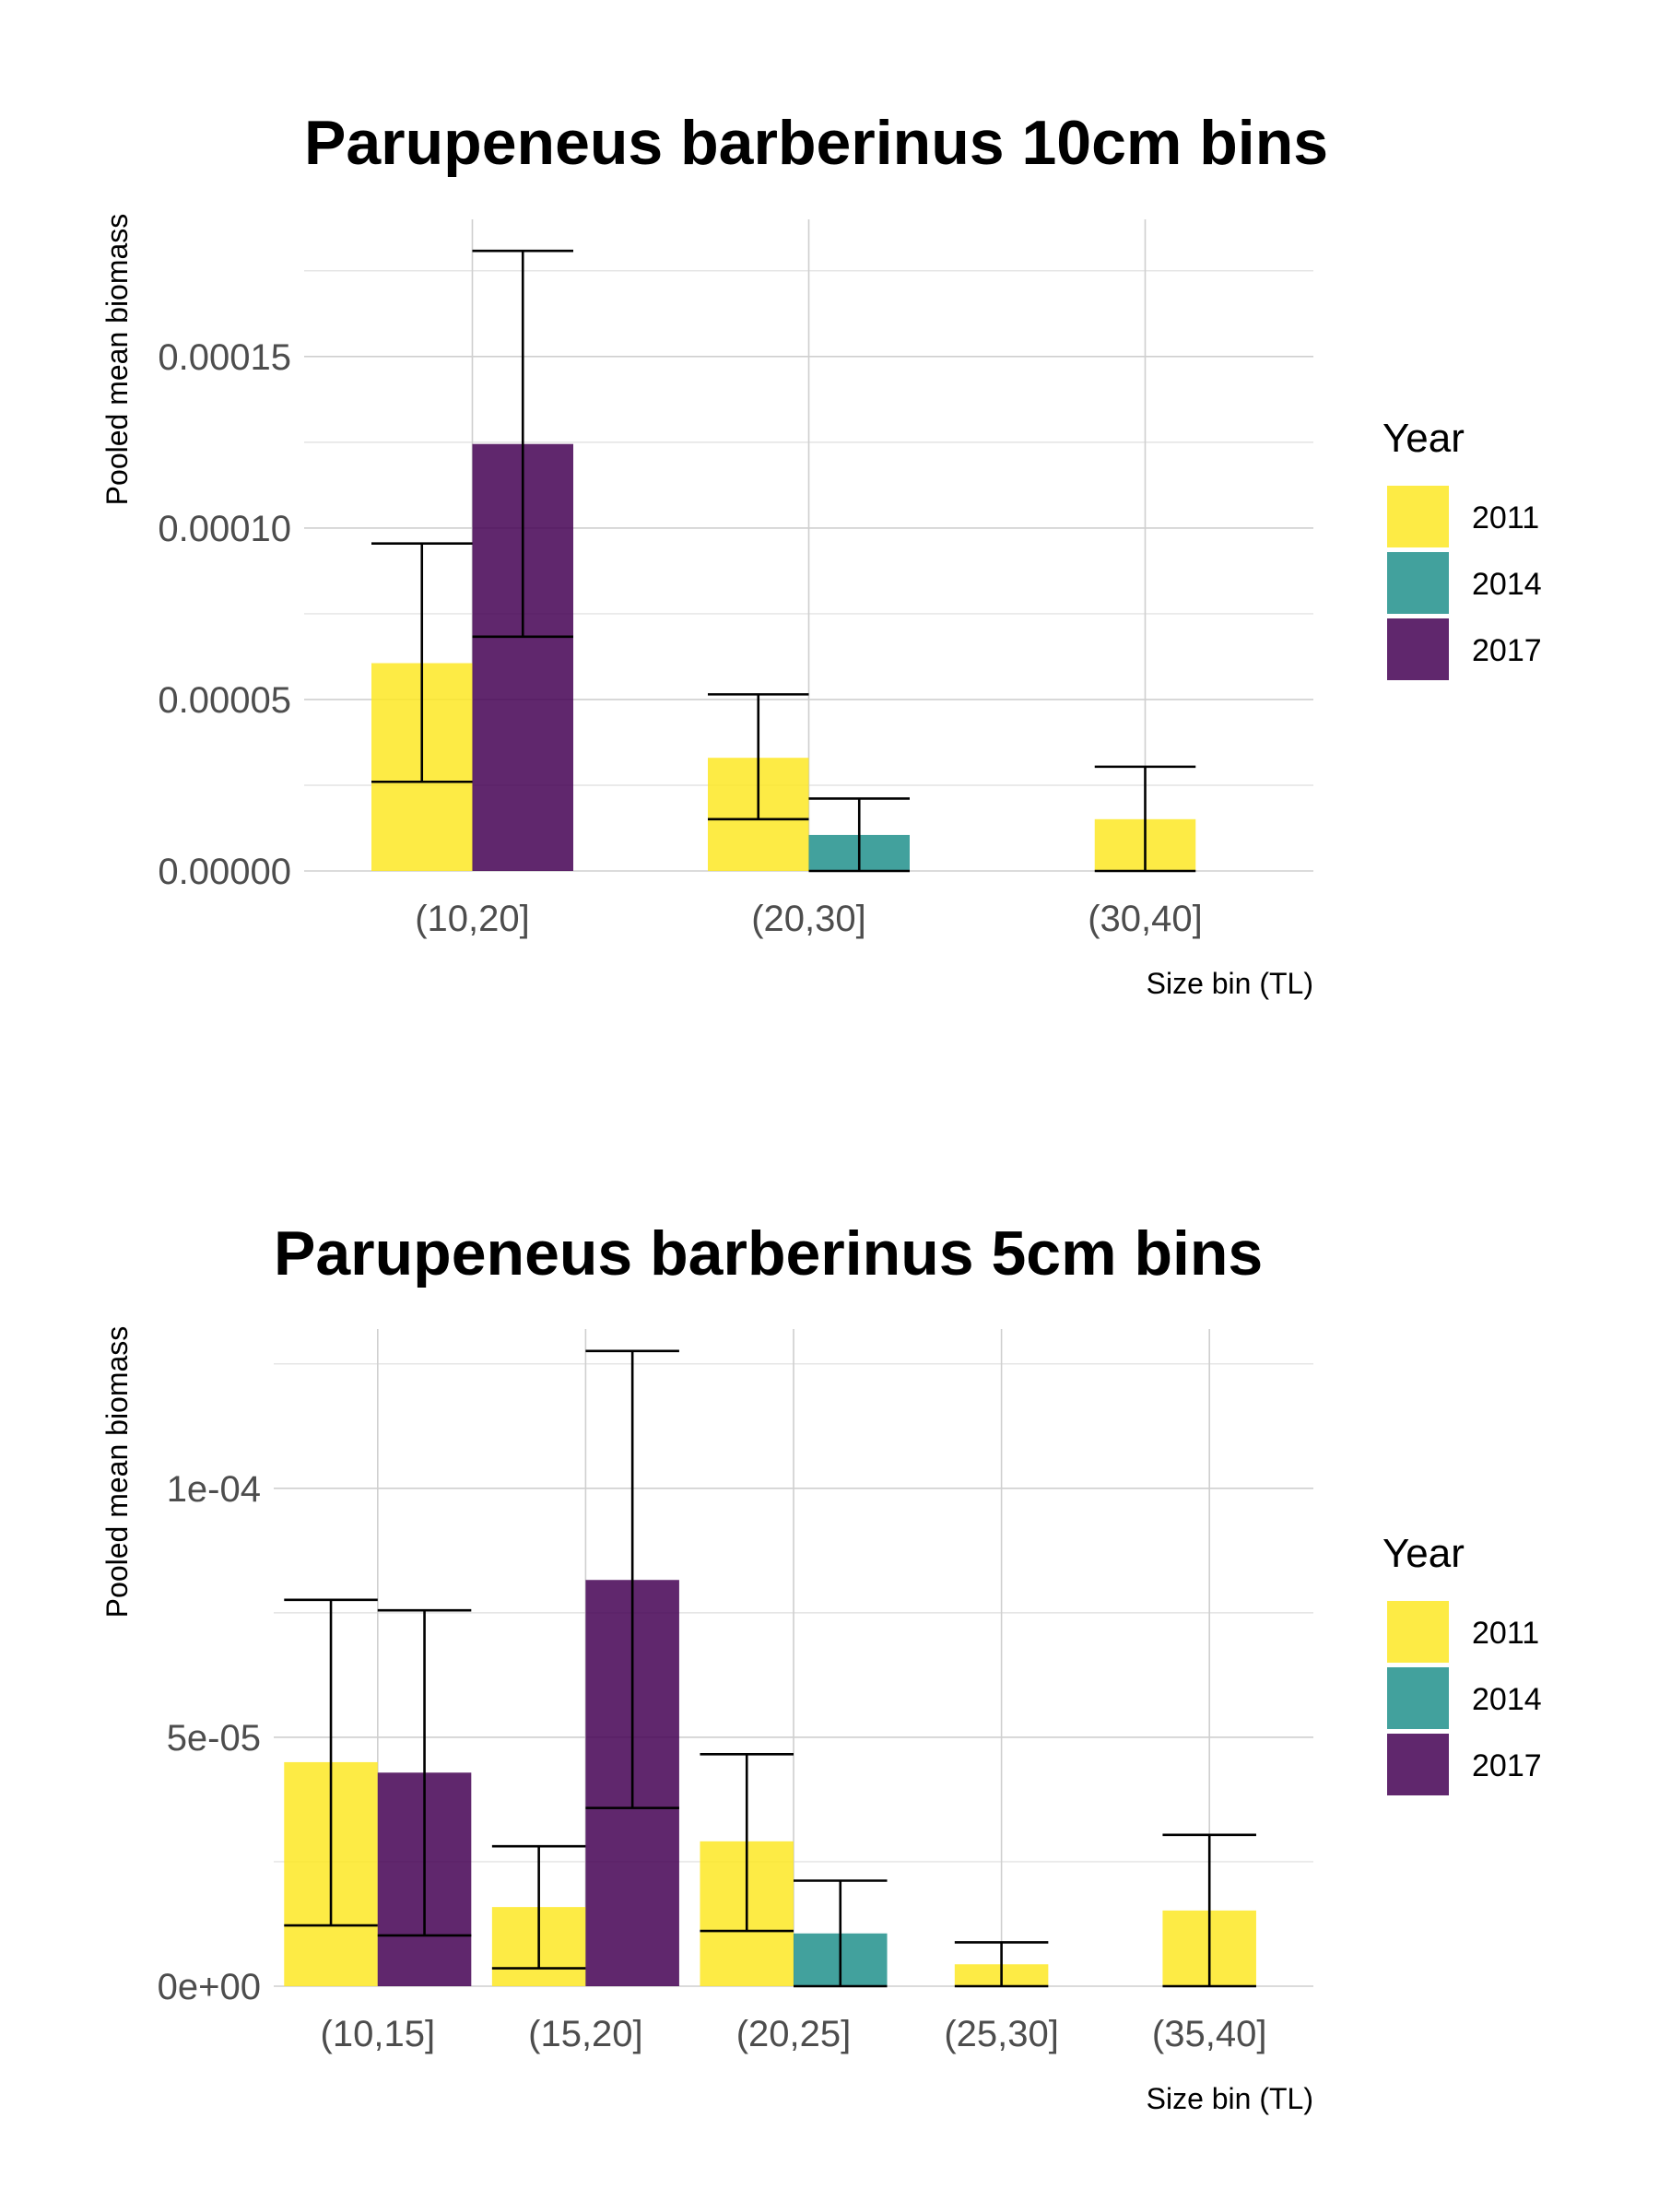 The height and width of the screenshot is (2212, 1659). I want to click on y-tick-label: 0.00005, so click(224, 700).